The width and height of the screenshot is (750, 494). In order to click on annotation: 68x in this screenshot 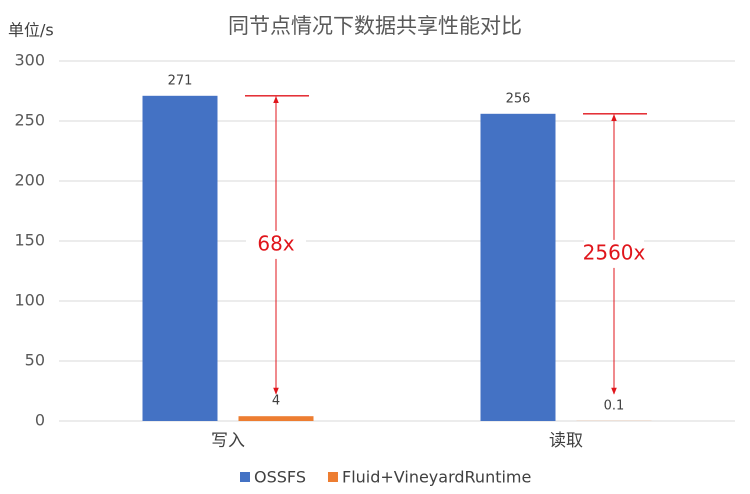, I will do `click(275, 243)`.